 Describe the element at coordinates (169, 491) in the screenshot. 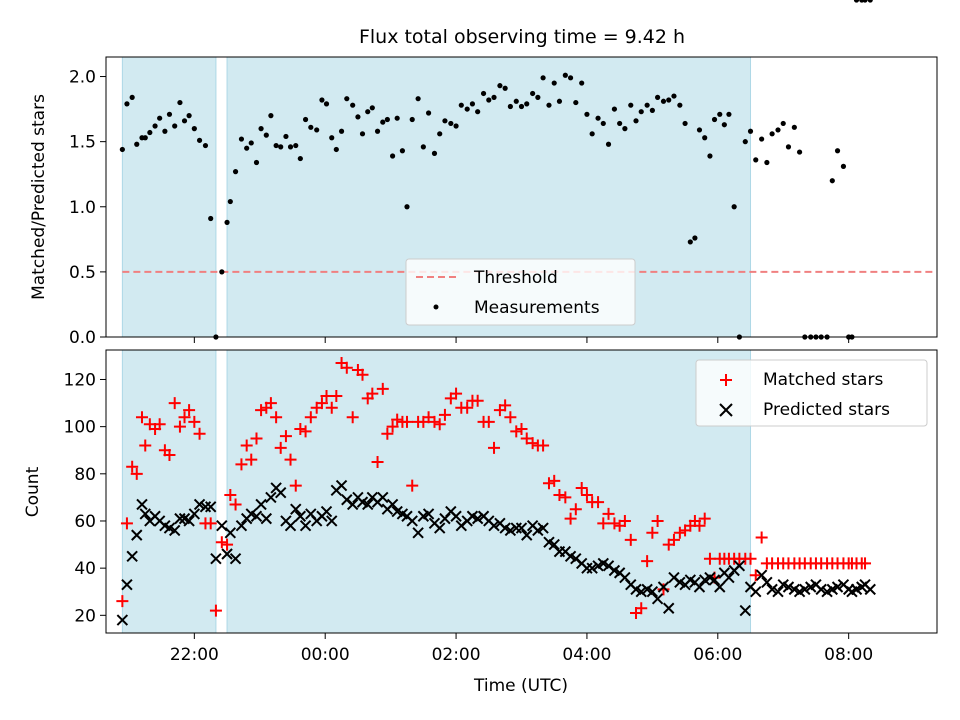

I see `shaded-interval` at that location.